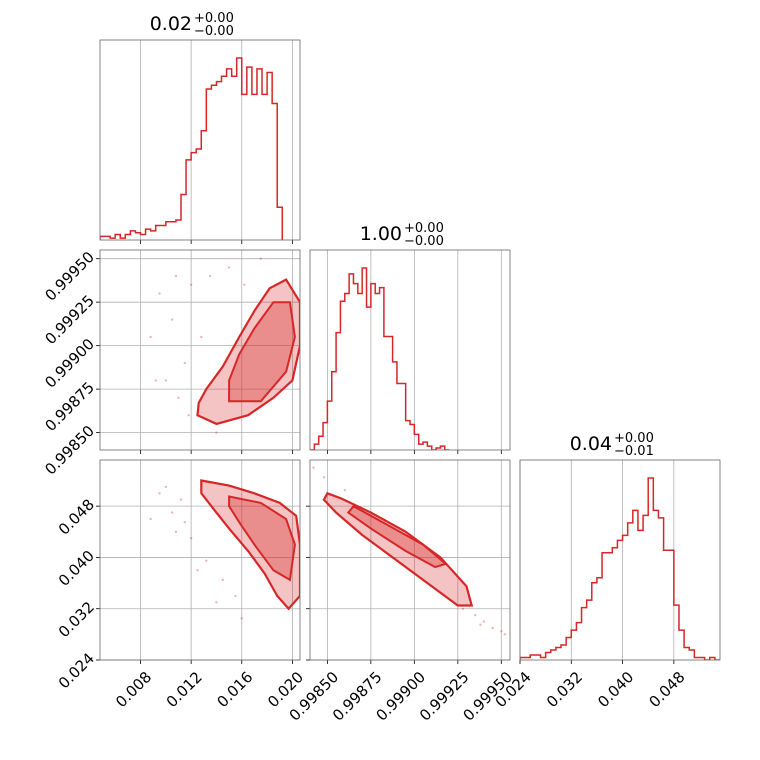 This screenshot has width=760, height=760. What do you see at coordinates (76, 568) in the screenshot?
I see `y-tick-label: 0.040` at bounding box center [76, 568].